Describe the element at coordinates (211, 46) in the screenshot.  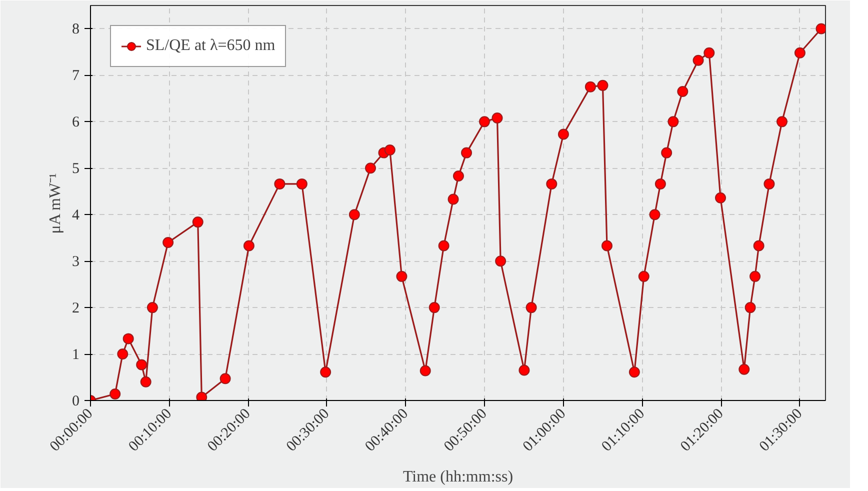
I see `legend-label: SL/QE at λ=650 nm` at that location.